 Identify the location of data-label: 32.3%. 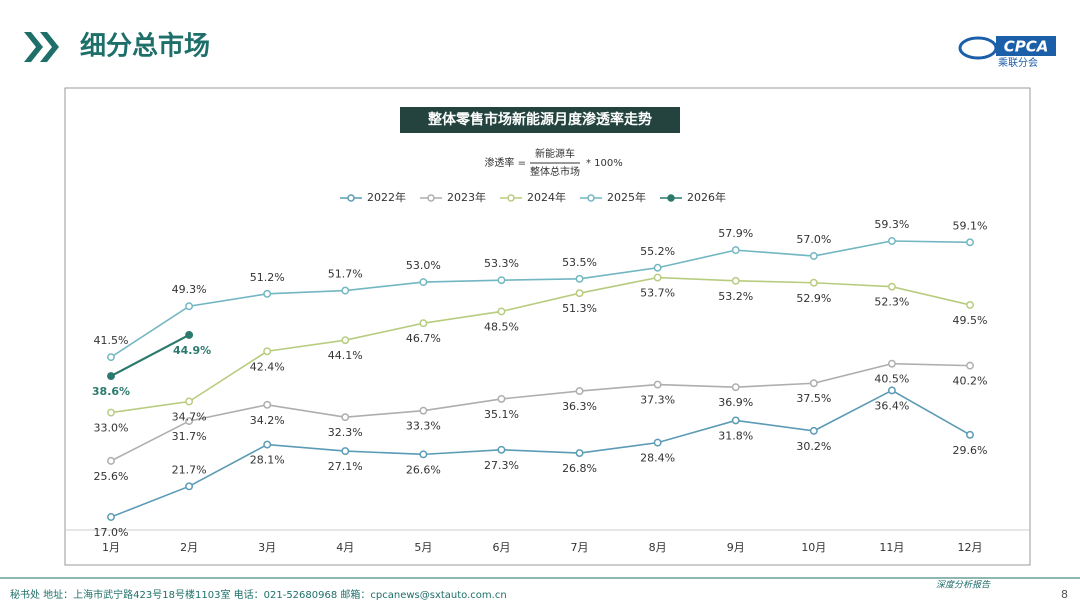
(345, 432).